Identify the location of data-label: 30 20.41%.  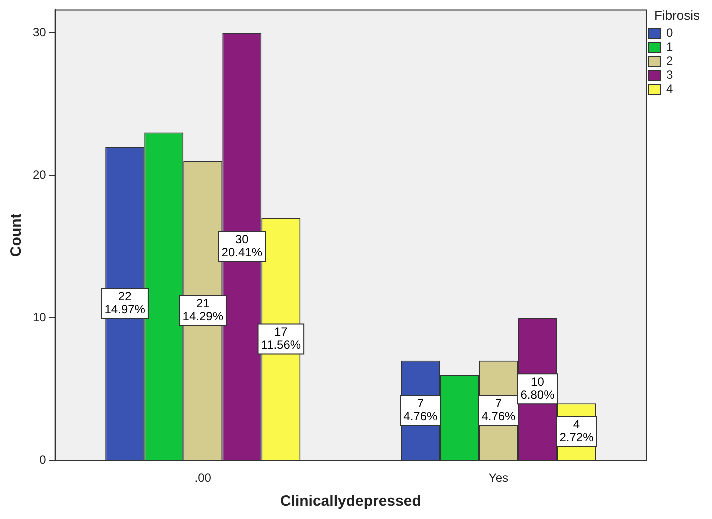
(242, 246).